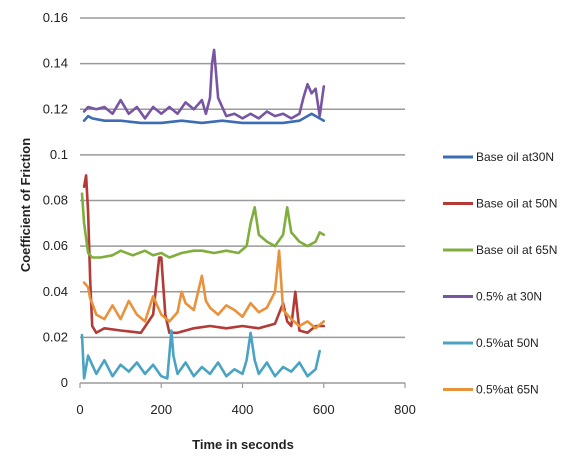 The image size is (585, 459). I want to click on y-tick-label: 0.14, so click(55, 63).